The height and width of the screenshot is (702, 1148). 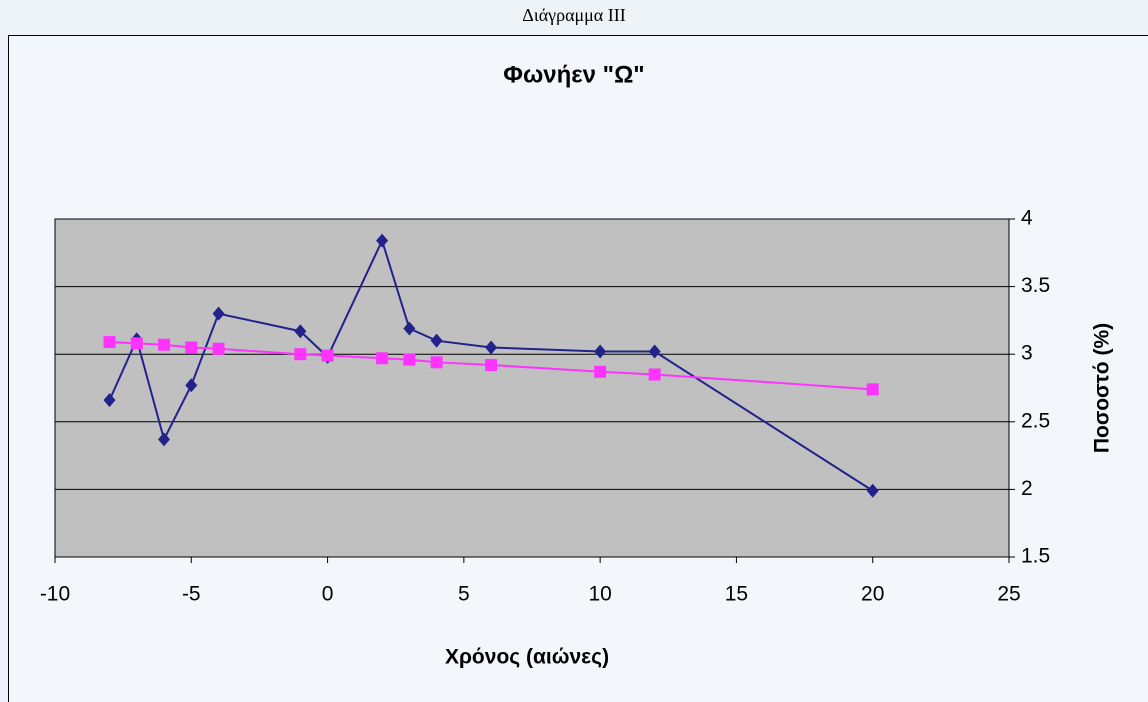 What do you see at coordinates (1027, 488) in the screenshot?
I see `y-tick-label: 2` at bounding box center [1027, 488].